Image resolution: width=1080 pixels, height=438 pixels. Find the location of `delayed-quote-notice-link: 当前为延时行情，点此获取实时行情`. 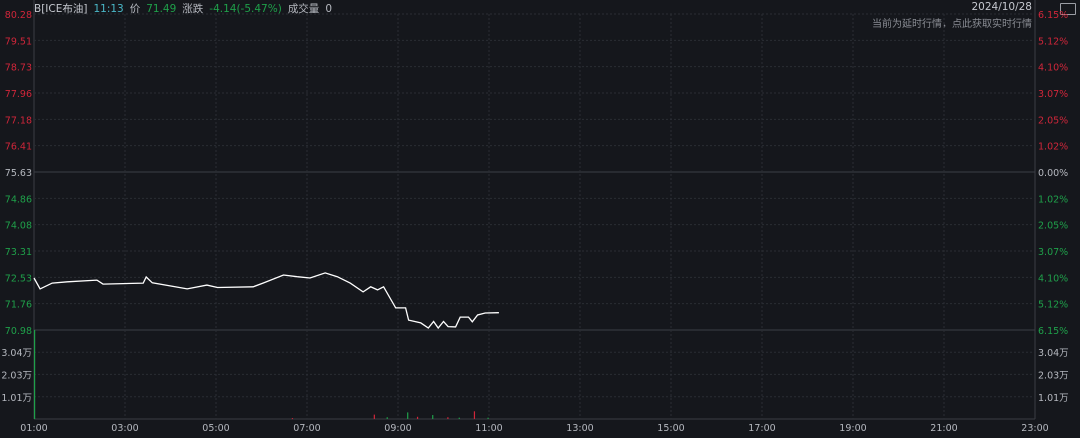

delayed-quote-notice-link: 当前为延时行情，点此获取实时行情 is located at coordinates (952, 24).